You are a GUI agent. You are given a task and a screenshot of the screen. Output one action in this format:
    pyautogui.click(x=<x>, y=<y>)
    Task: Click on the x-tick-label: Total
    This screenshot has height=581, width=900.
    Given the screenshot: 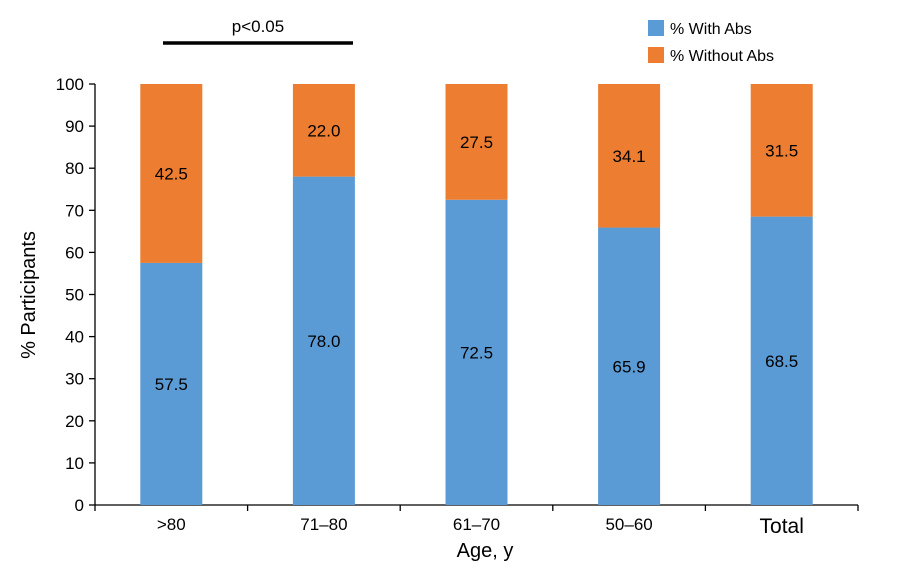 What is the action you would take?
    pyautogui.click(x=782, y=526)
    